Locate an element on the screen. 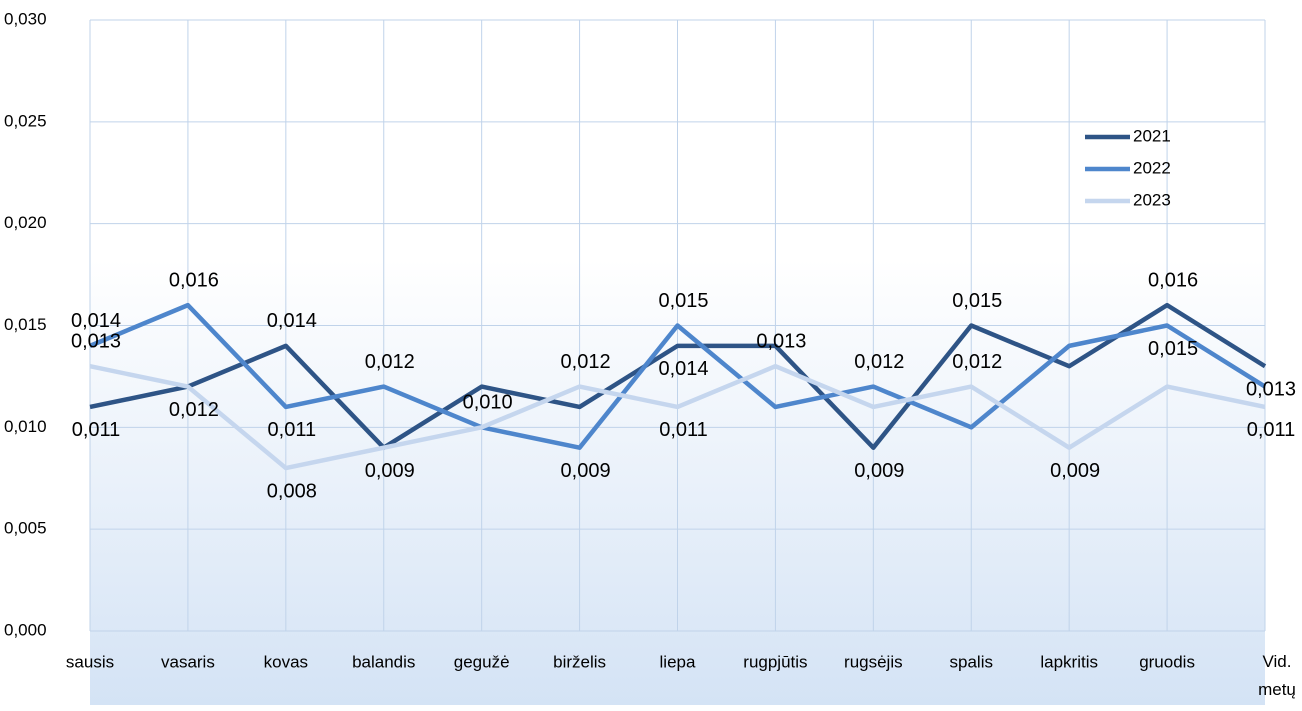 The image size is (1302, 711). series-line is located at coordinates (677, 417).